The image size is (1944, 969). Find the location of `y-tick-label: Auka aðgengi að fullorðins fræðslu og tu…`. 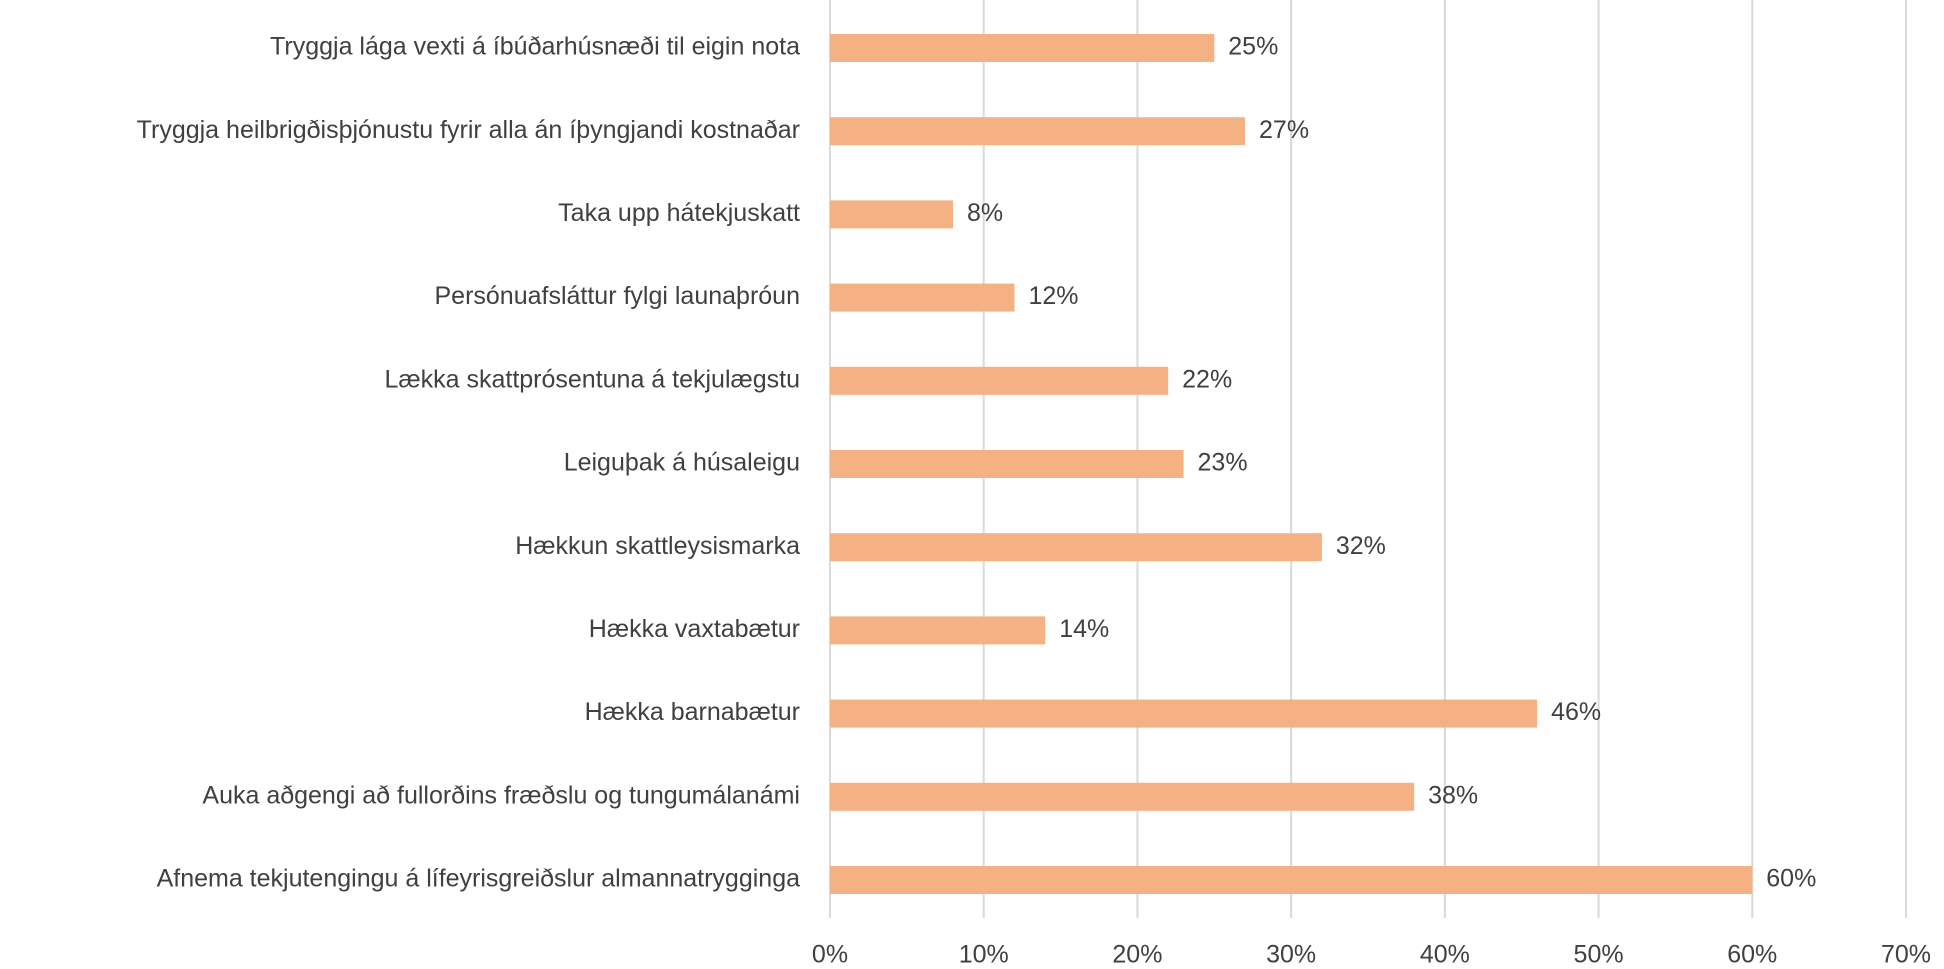

y-tick-label: Auka aðgengi að fullorðins fræðslu og tu… is located at coordinates (501, 795).